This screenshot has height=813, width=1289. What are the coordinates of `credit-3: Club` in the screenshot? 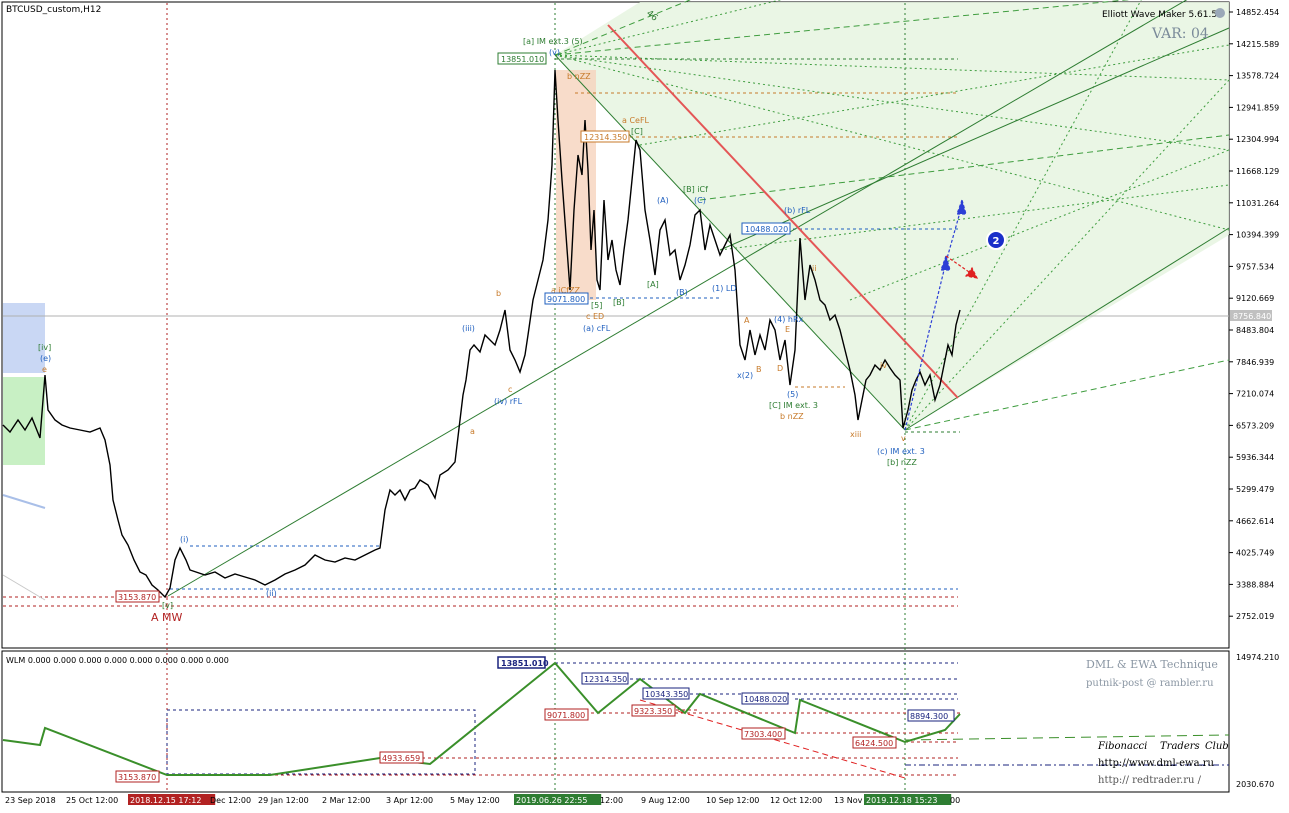 It's located at (1217, 746).